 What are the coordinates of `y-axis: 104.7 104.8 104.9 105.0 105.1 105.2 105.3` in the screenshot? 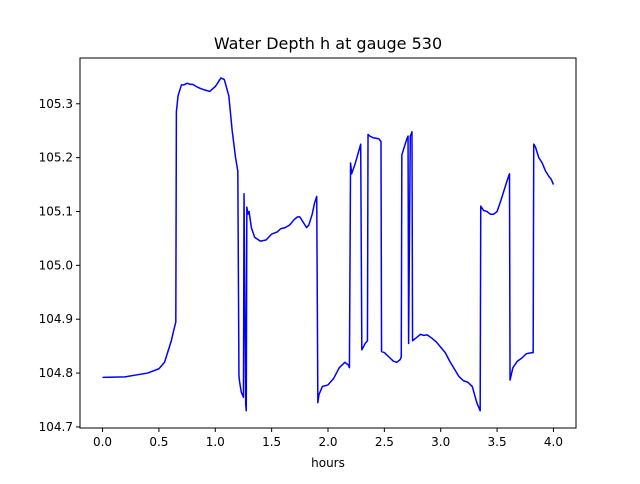 It's located at (59, 265).